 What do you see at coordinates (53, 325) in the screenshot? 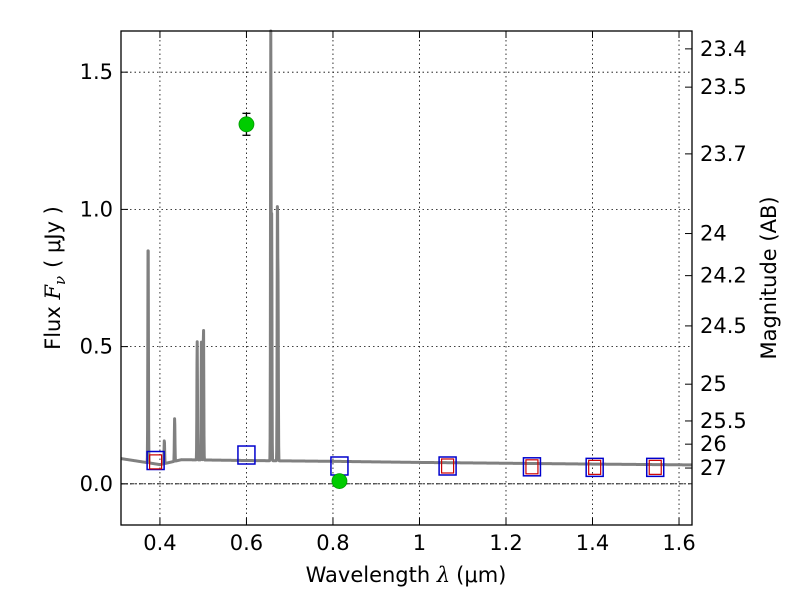
I see `y-axis-label-prefix: Flux` at bounding box center [53, 325].